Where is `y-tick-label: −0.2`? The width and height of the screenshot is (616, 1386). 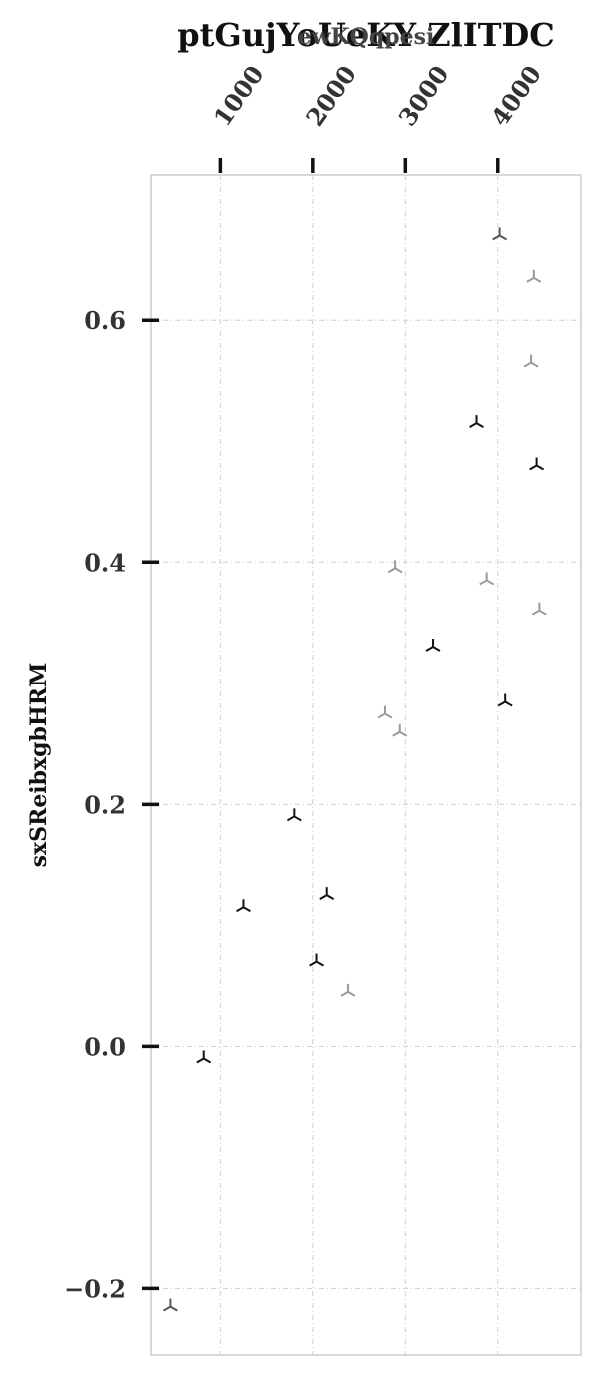 y-tick-label: −0.2 is located at coordinates (95, 1288).